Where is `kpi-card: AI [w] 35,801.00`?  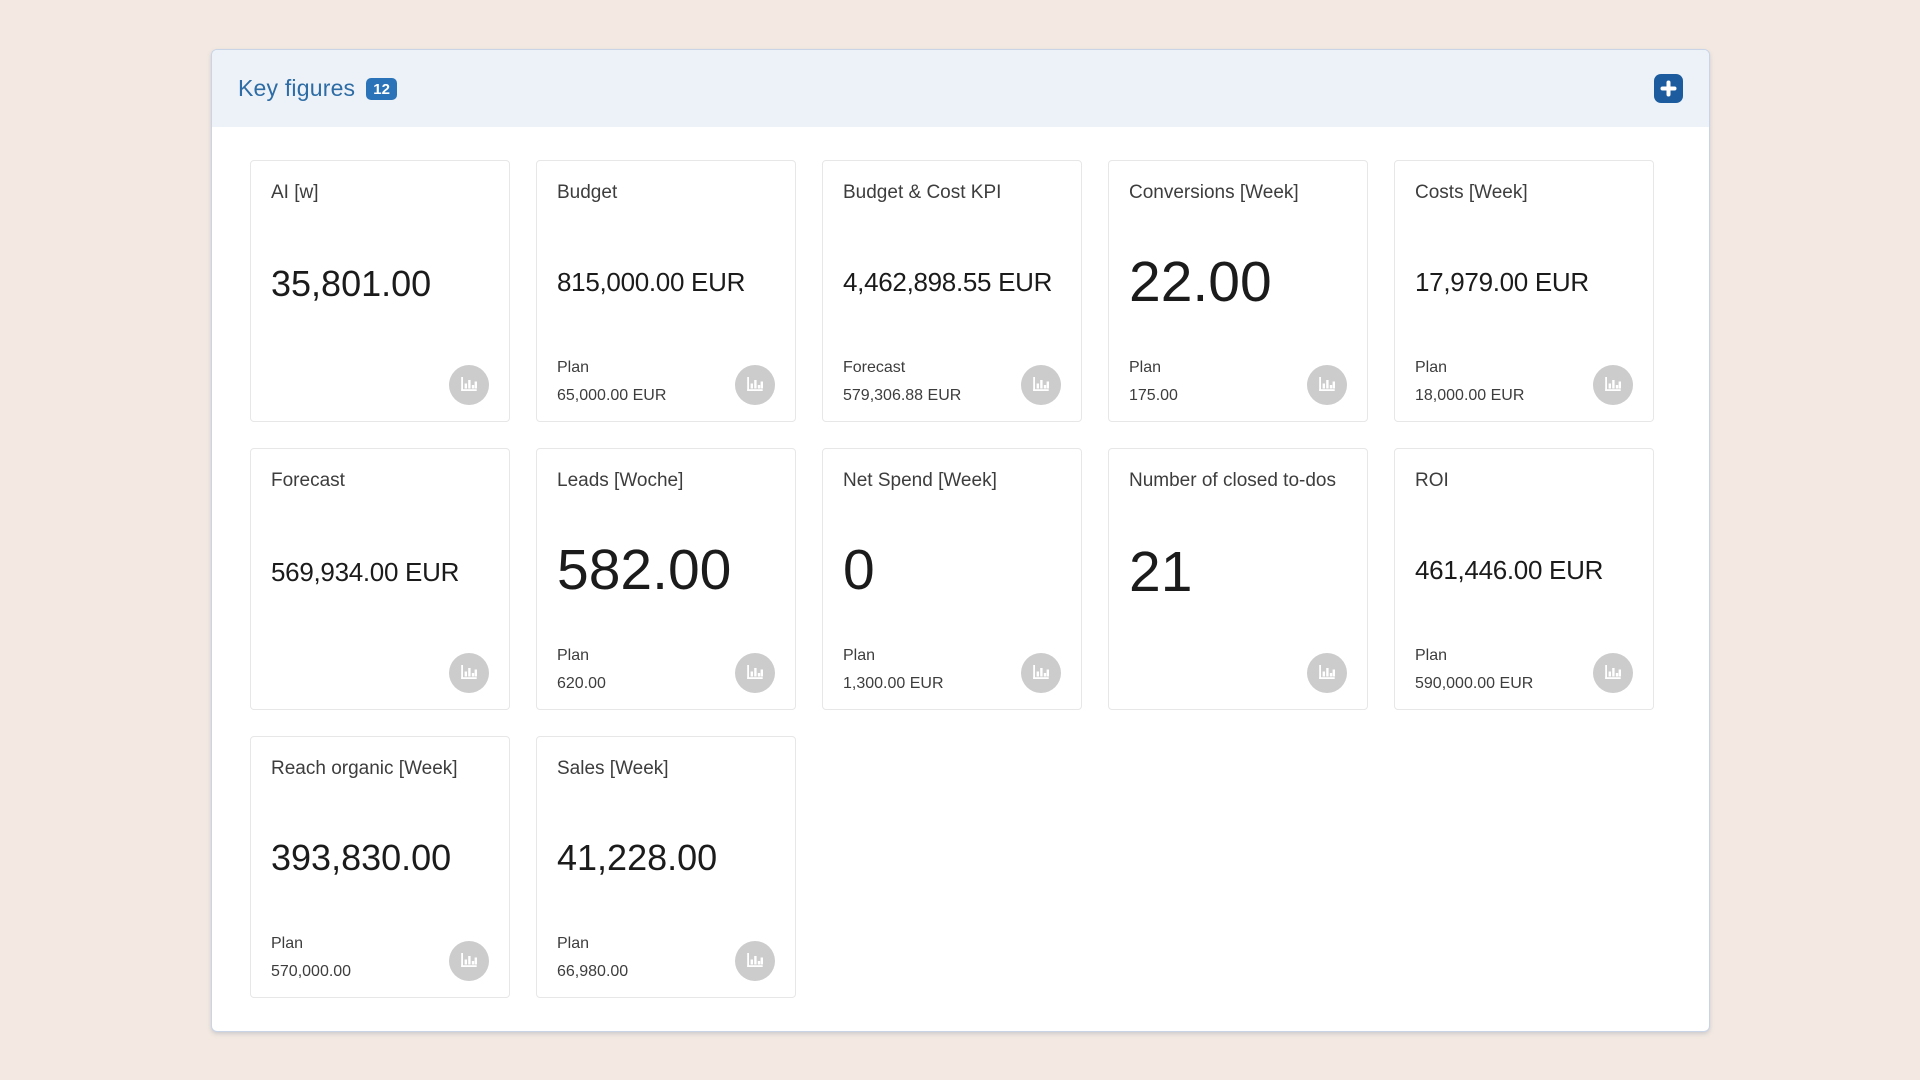 kpi-card: AI [w] 35,801.00 is located at coordinates (380, 291).